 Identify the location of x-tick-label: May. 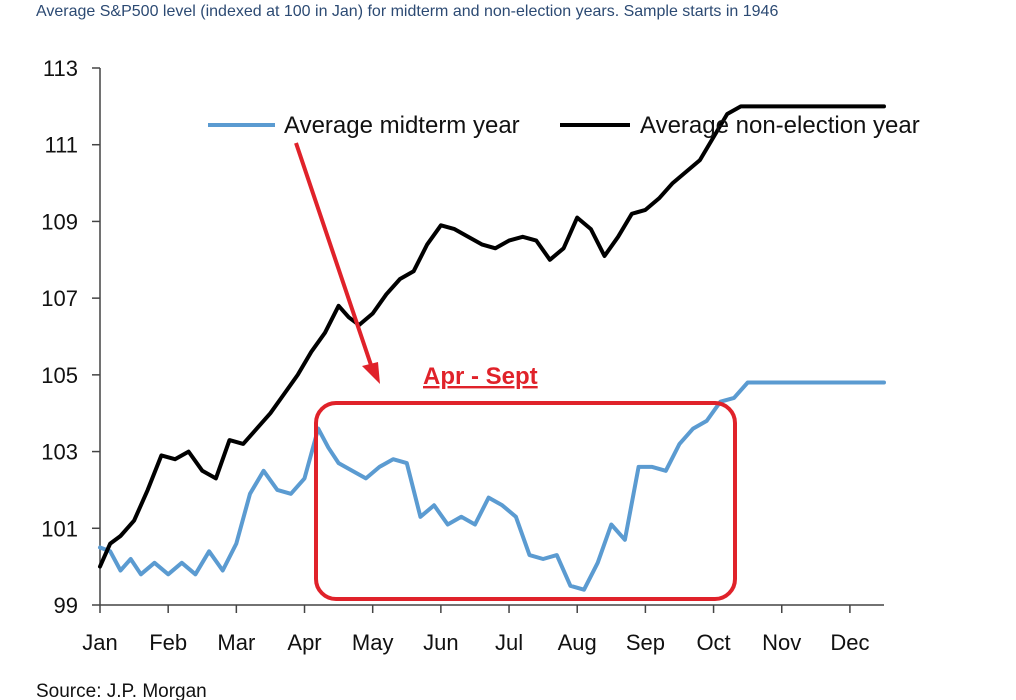
(373, 642).